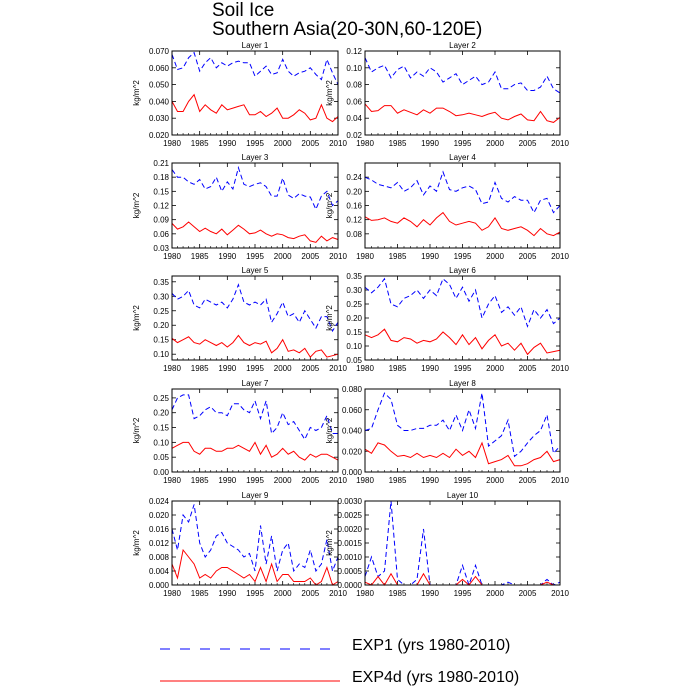 The height and width of the screenshot is (700, 700). Describe the element at coordinates (350, 543) in the screenshot. I see `y-tick-label: 0.0015` at that location.